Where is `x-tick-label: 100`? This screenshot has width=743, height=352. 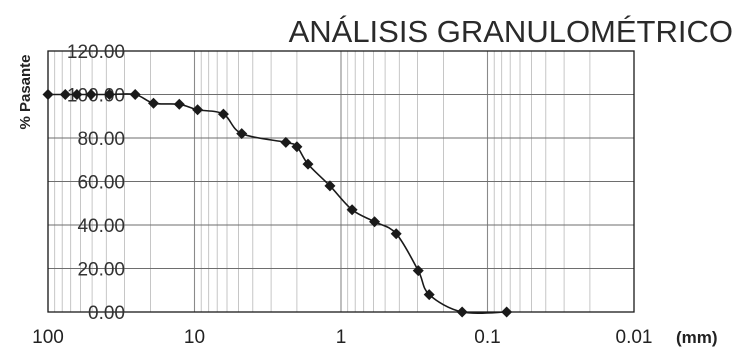 x-tick-label: 100 is located at coordinates (48, 337).